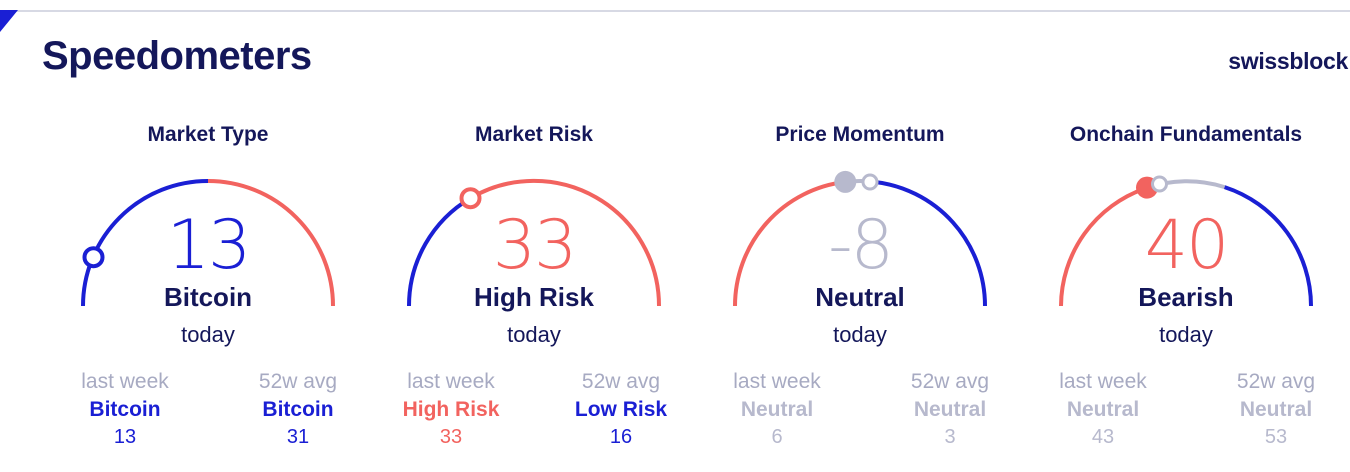 This screenshot has height=472, width=1350. Describe the element at coordinates (860, 134) in the screenshot. I see `gauge-title: Price Momentum` at that location.